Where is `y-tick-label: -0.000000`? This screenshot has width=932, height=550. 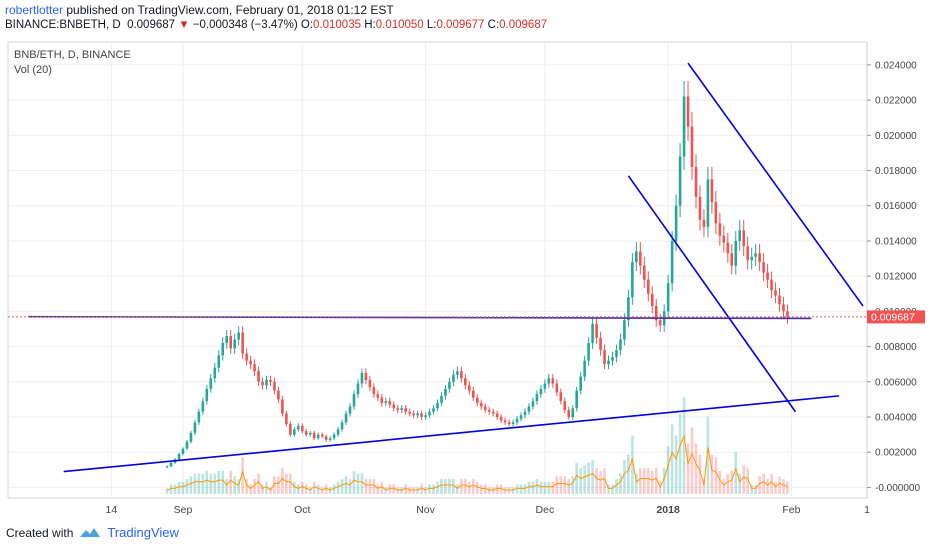 y-tick-label: -0.000000 is located at coordinates (897, 488).